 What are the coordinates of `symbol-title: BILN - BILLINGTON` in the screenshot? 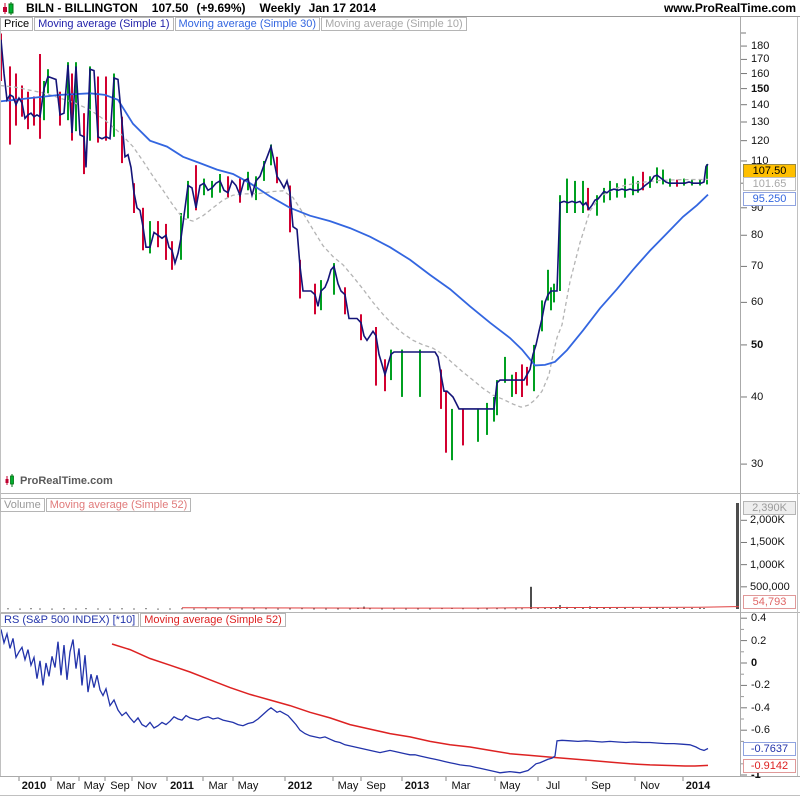 It's located at (82, 8).